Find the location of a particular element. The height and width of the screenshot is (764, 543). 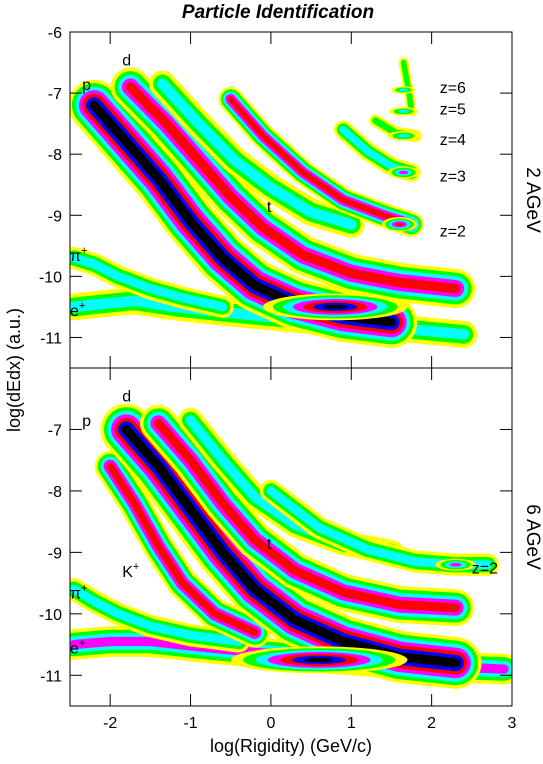

annotation-z6: z=6 is located at coordinates (453, 88).